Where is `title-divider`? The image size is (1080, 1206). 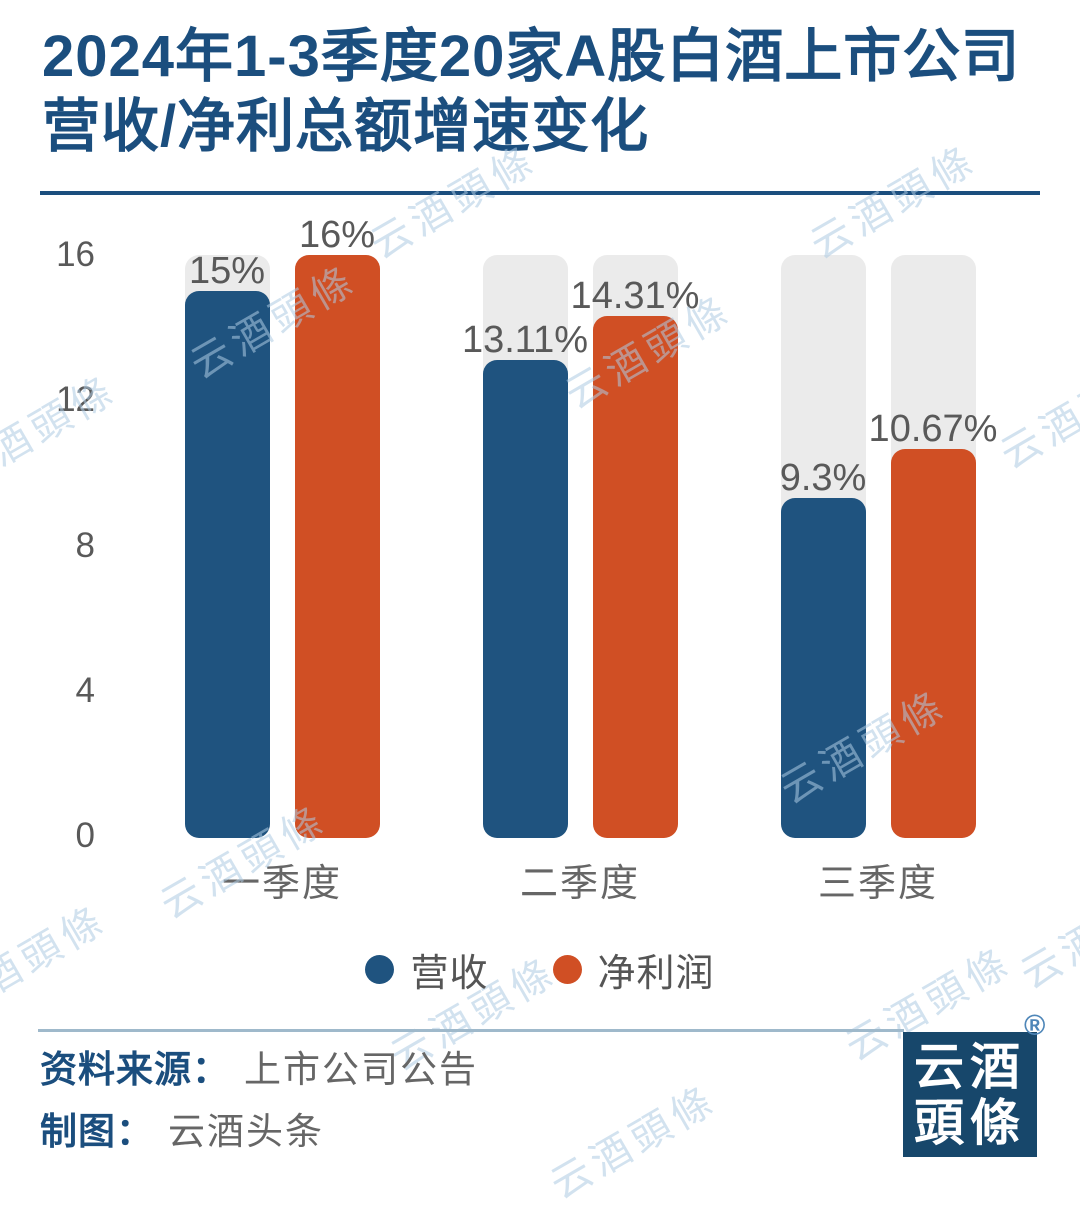
title-divider is located at coordinates (540, 193).